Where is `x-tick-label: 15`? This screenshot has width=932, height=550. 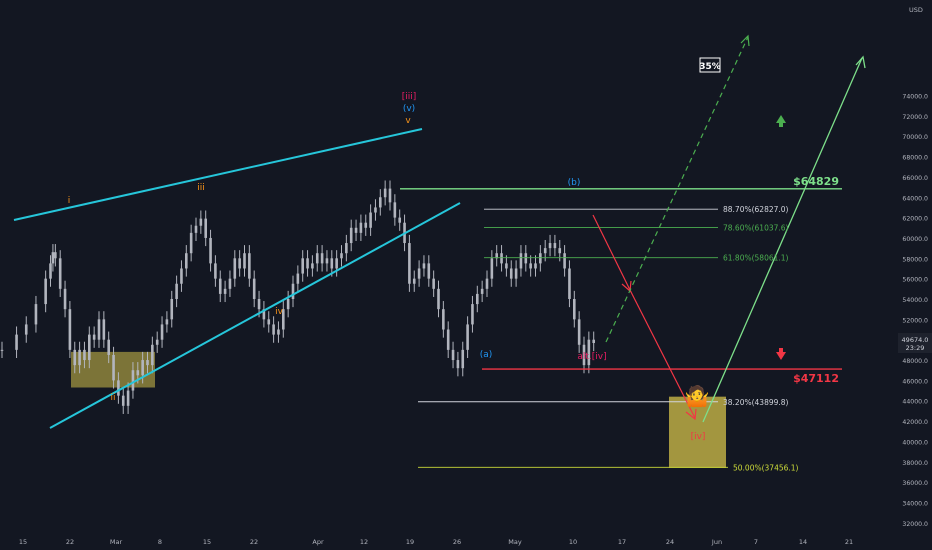 x-tick-label: 15 is located at coordinates (207, 542).